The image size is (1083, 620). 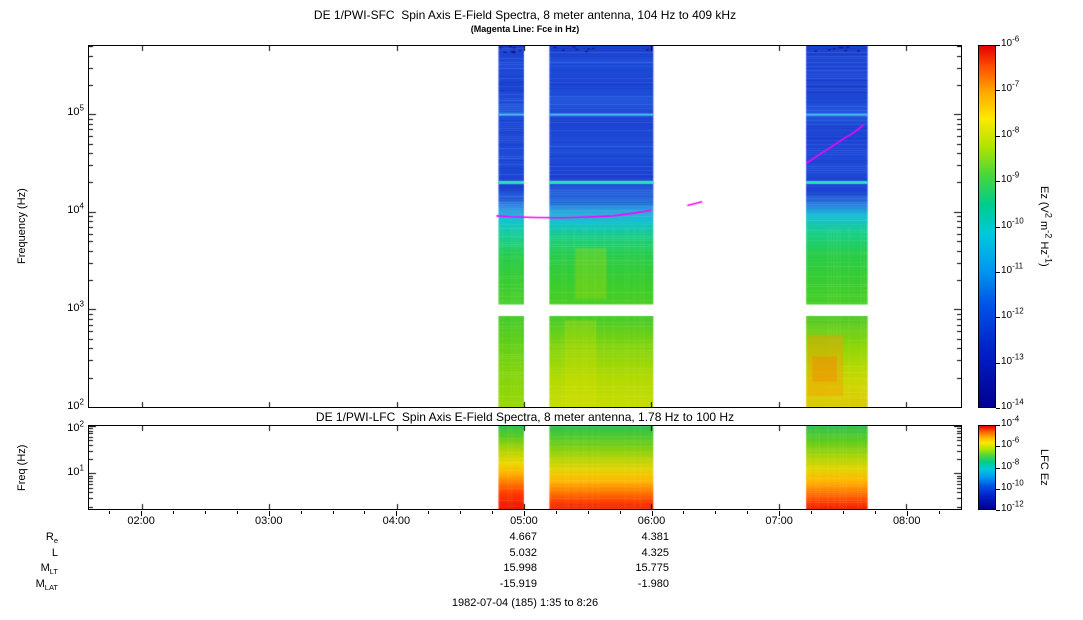 I want to click on lfc-colorbar-label: LFC Ez, so click(x=1044, y=467).